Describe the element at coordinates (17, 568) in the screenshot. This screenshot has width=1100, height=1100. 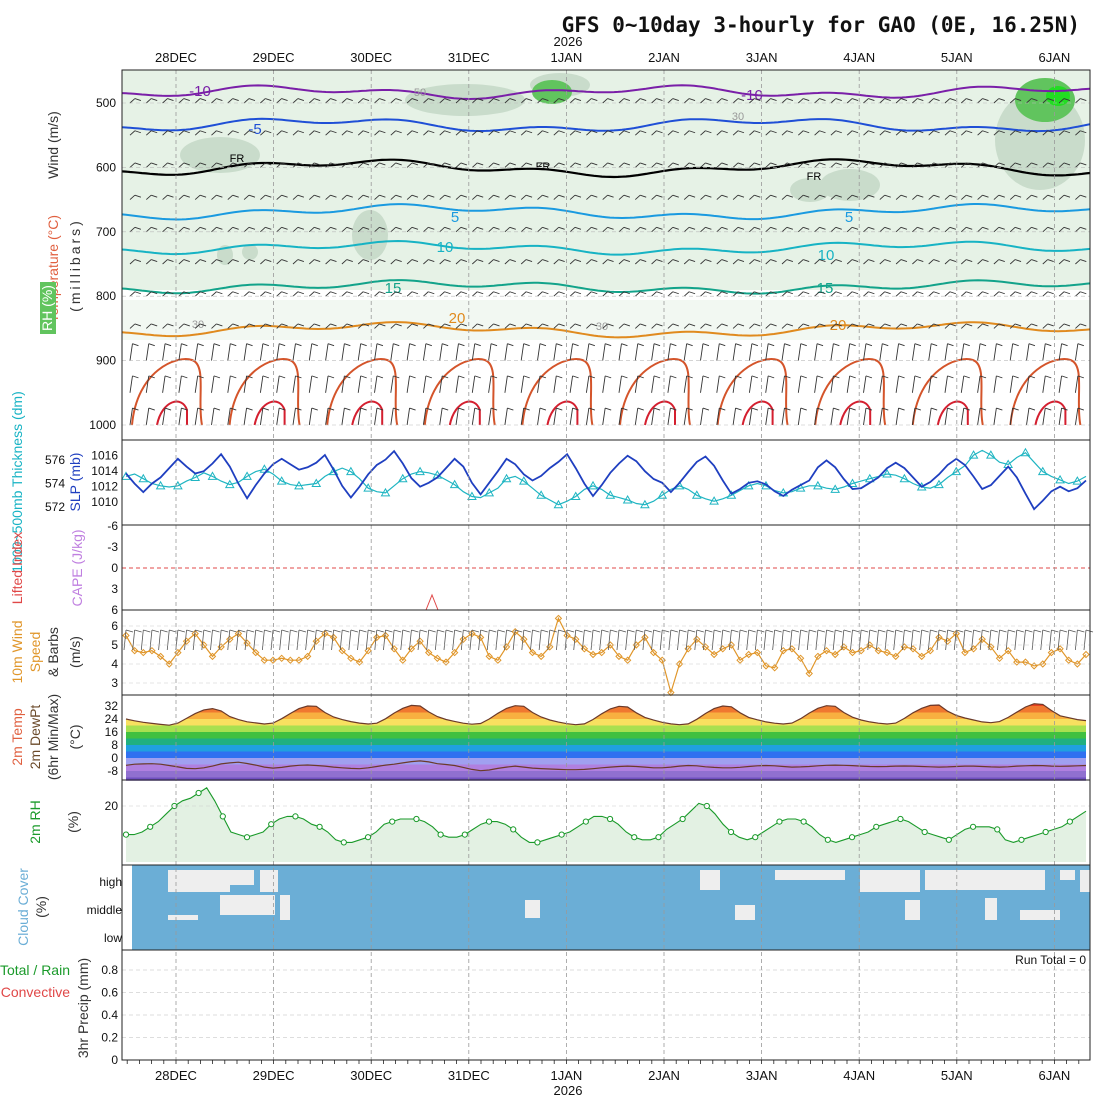
I see `lifted-index-label: Lifted Index` at that location.